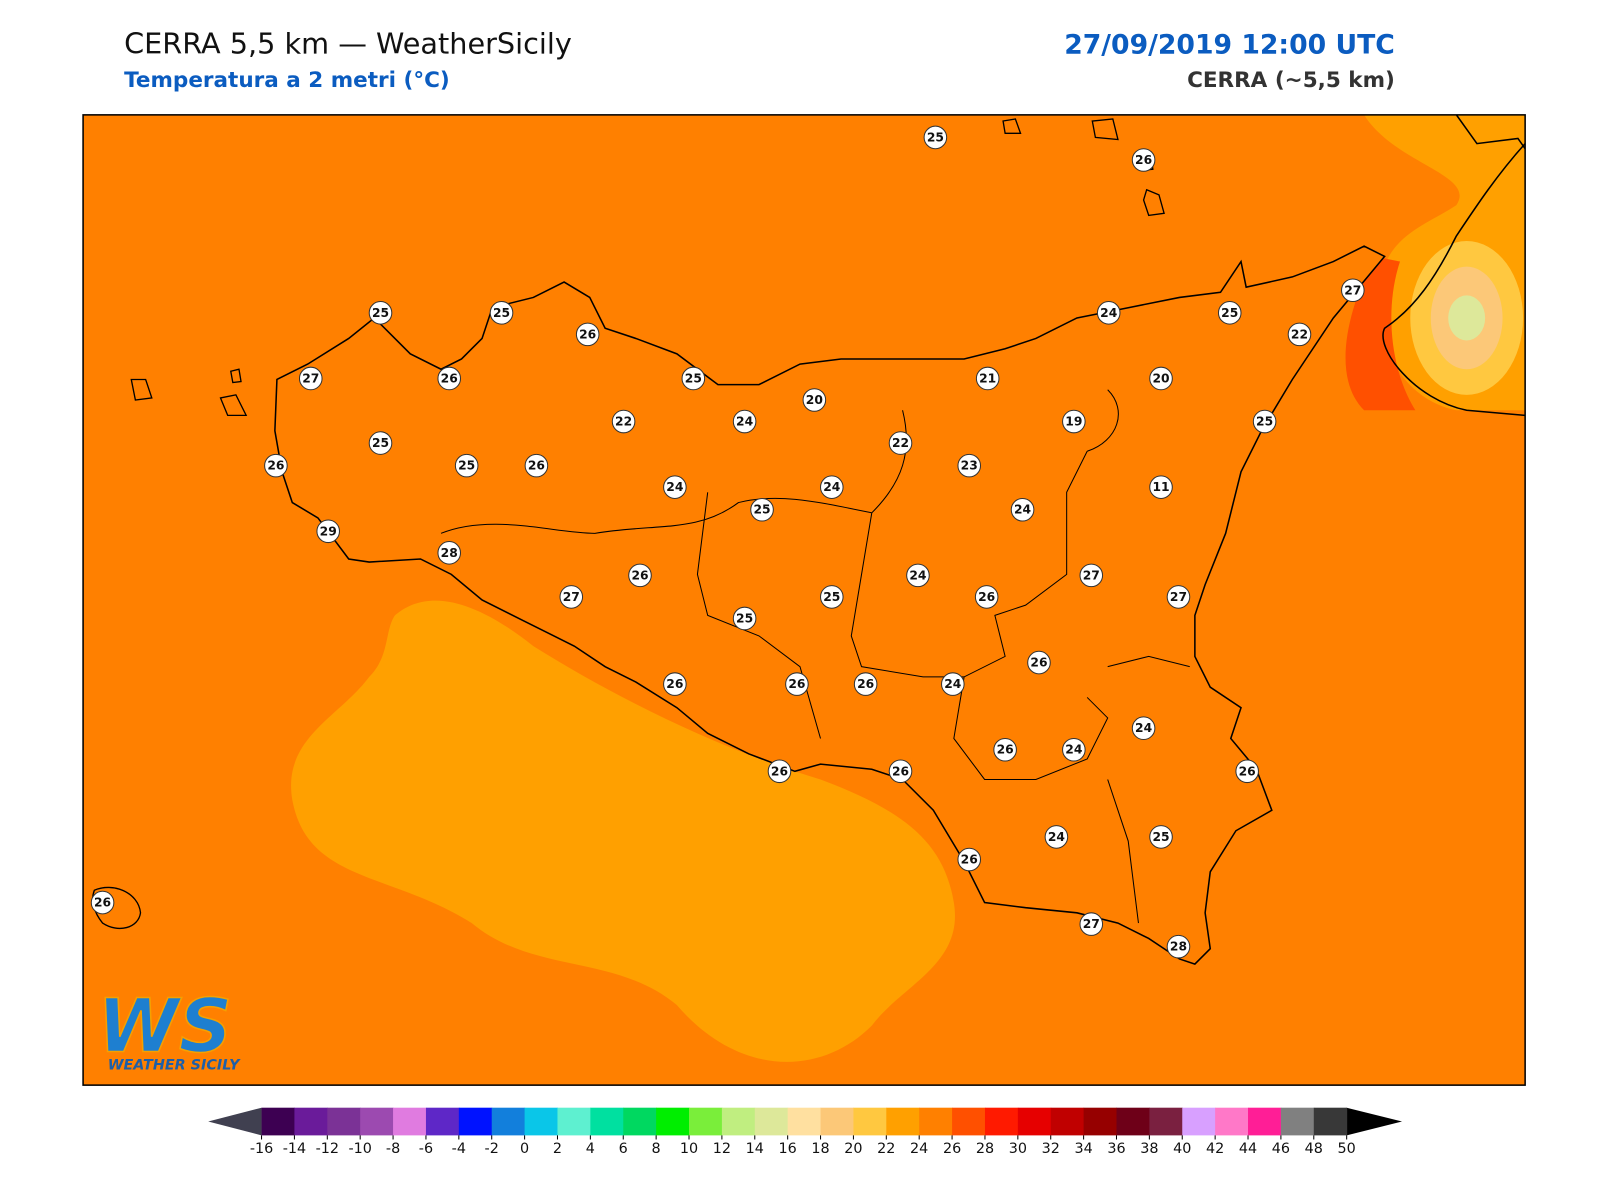  I want to click on colorbar-tick-label: 36, so click(1116, 1149).